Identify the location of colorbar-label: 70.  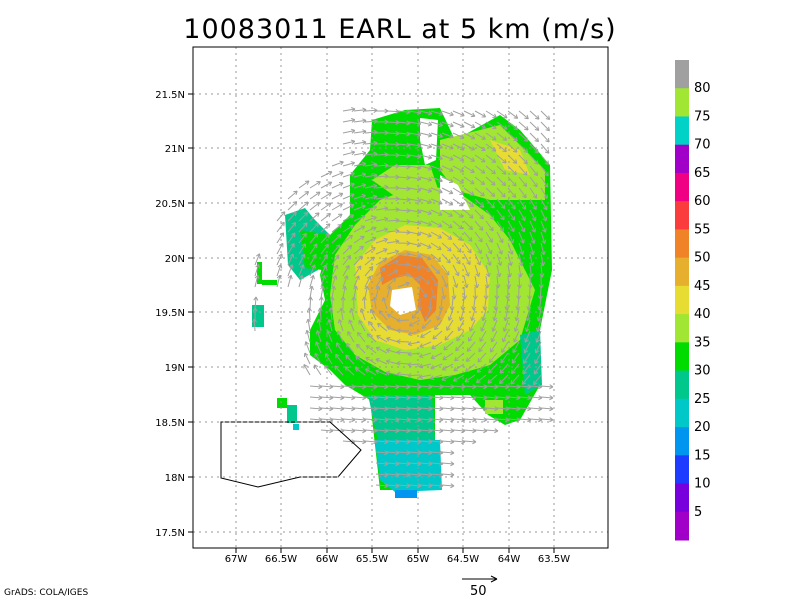
(702, 145).